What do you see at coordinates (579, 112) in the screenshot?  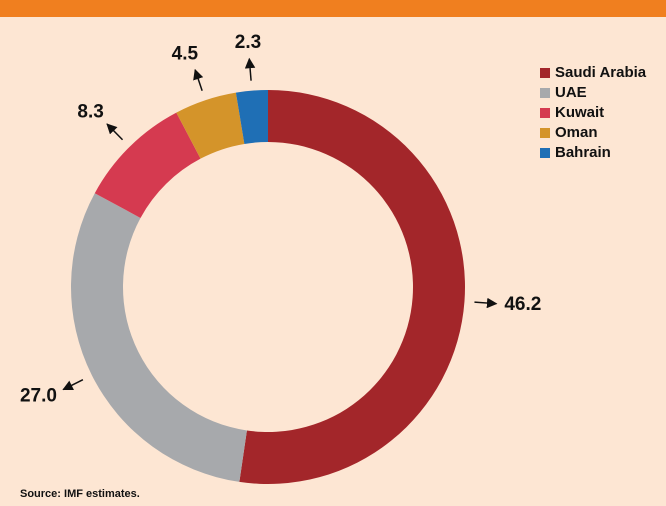 I see `legend-label: Kuwait` at bounding box center [579, 112].